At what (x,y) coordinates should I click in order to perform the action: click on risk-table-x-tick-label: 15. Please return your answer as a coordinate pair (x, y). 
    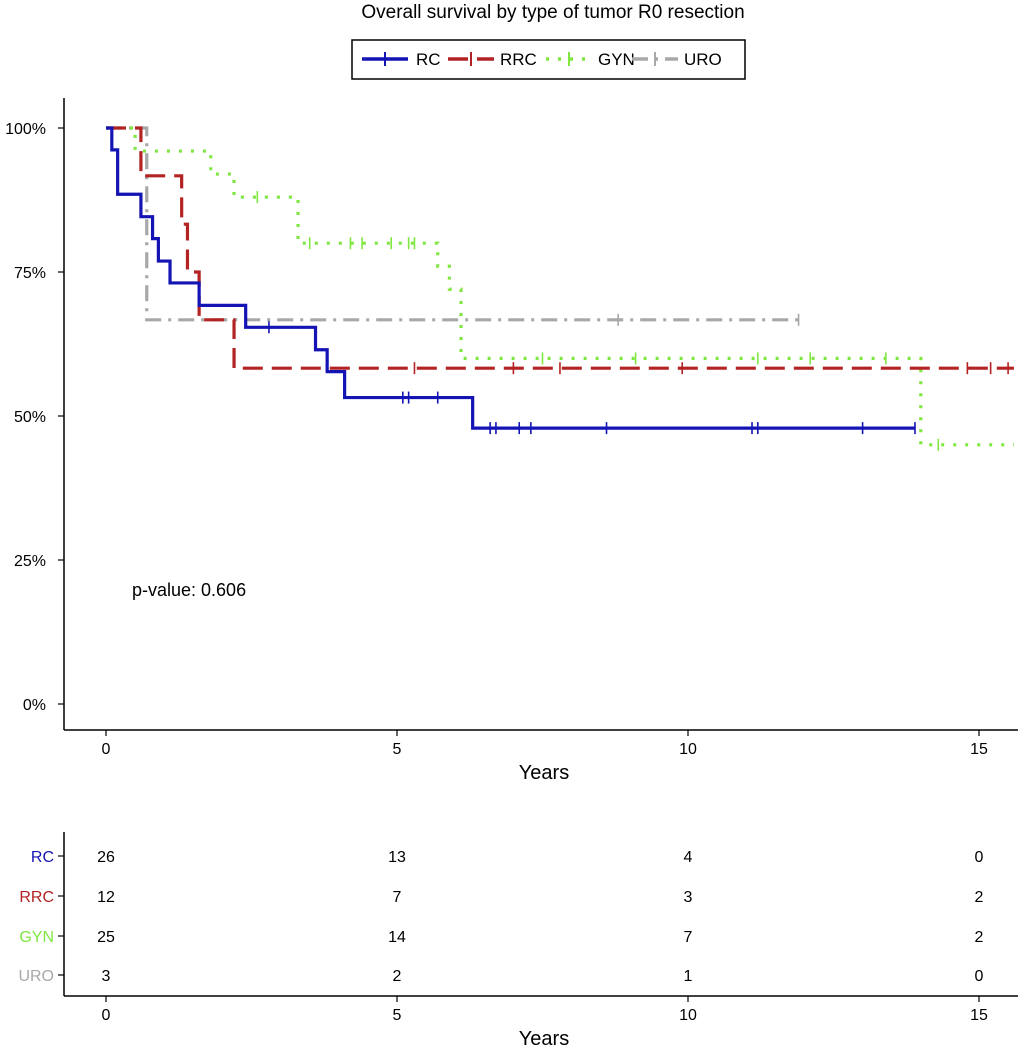
    Looking at the image, I should click on (979, 1015).